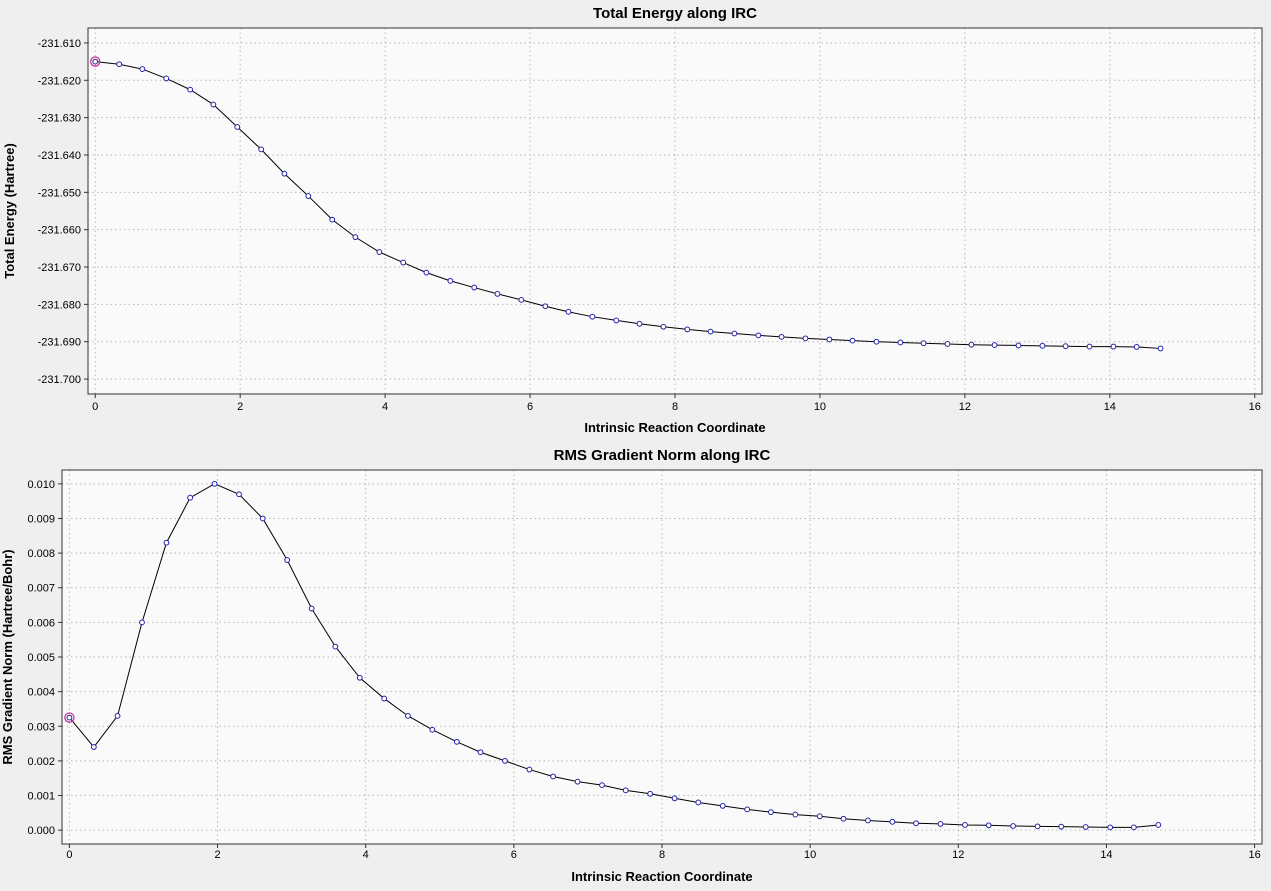 Image resolution: width=1271 pixels, height=891 pixels. I want to click on y-tick-label: 0.000, so click(41, 831).